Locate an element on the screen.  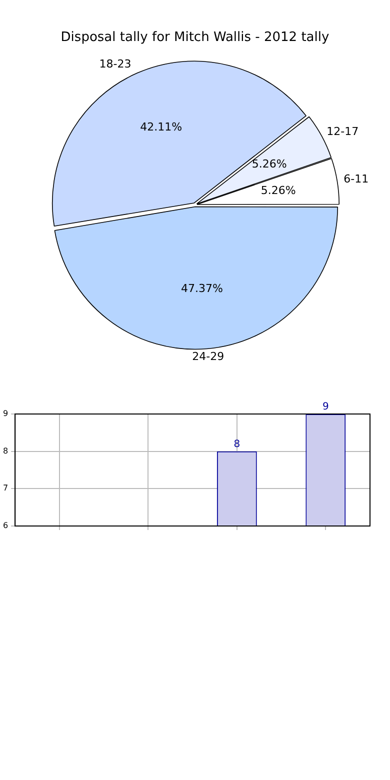
y-tick-label: 6 is located at coordinates (5, 525).